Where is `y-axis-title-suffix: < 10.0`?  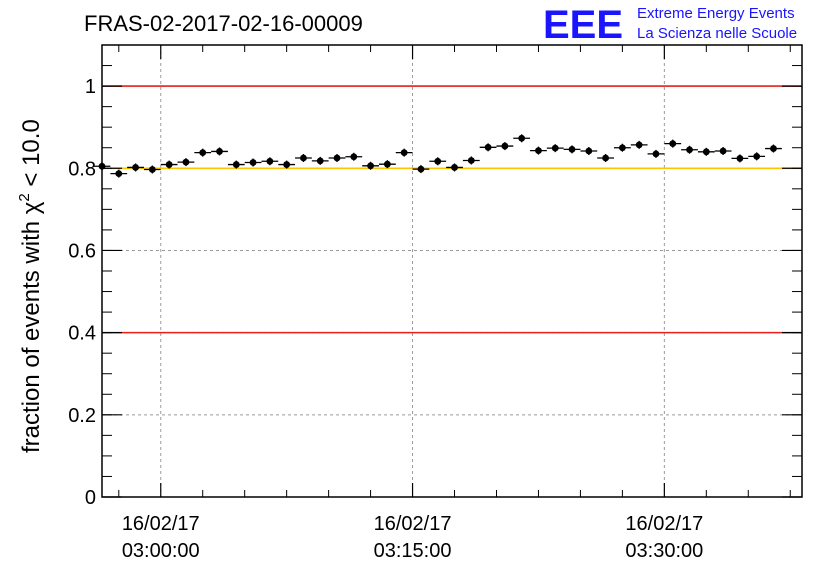 y-axis-title-suffix: < 10.0 is located at coordinates (31, 156).